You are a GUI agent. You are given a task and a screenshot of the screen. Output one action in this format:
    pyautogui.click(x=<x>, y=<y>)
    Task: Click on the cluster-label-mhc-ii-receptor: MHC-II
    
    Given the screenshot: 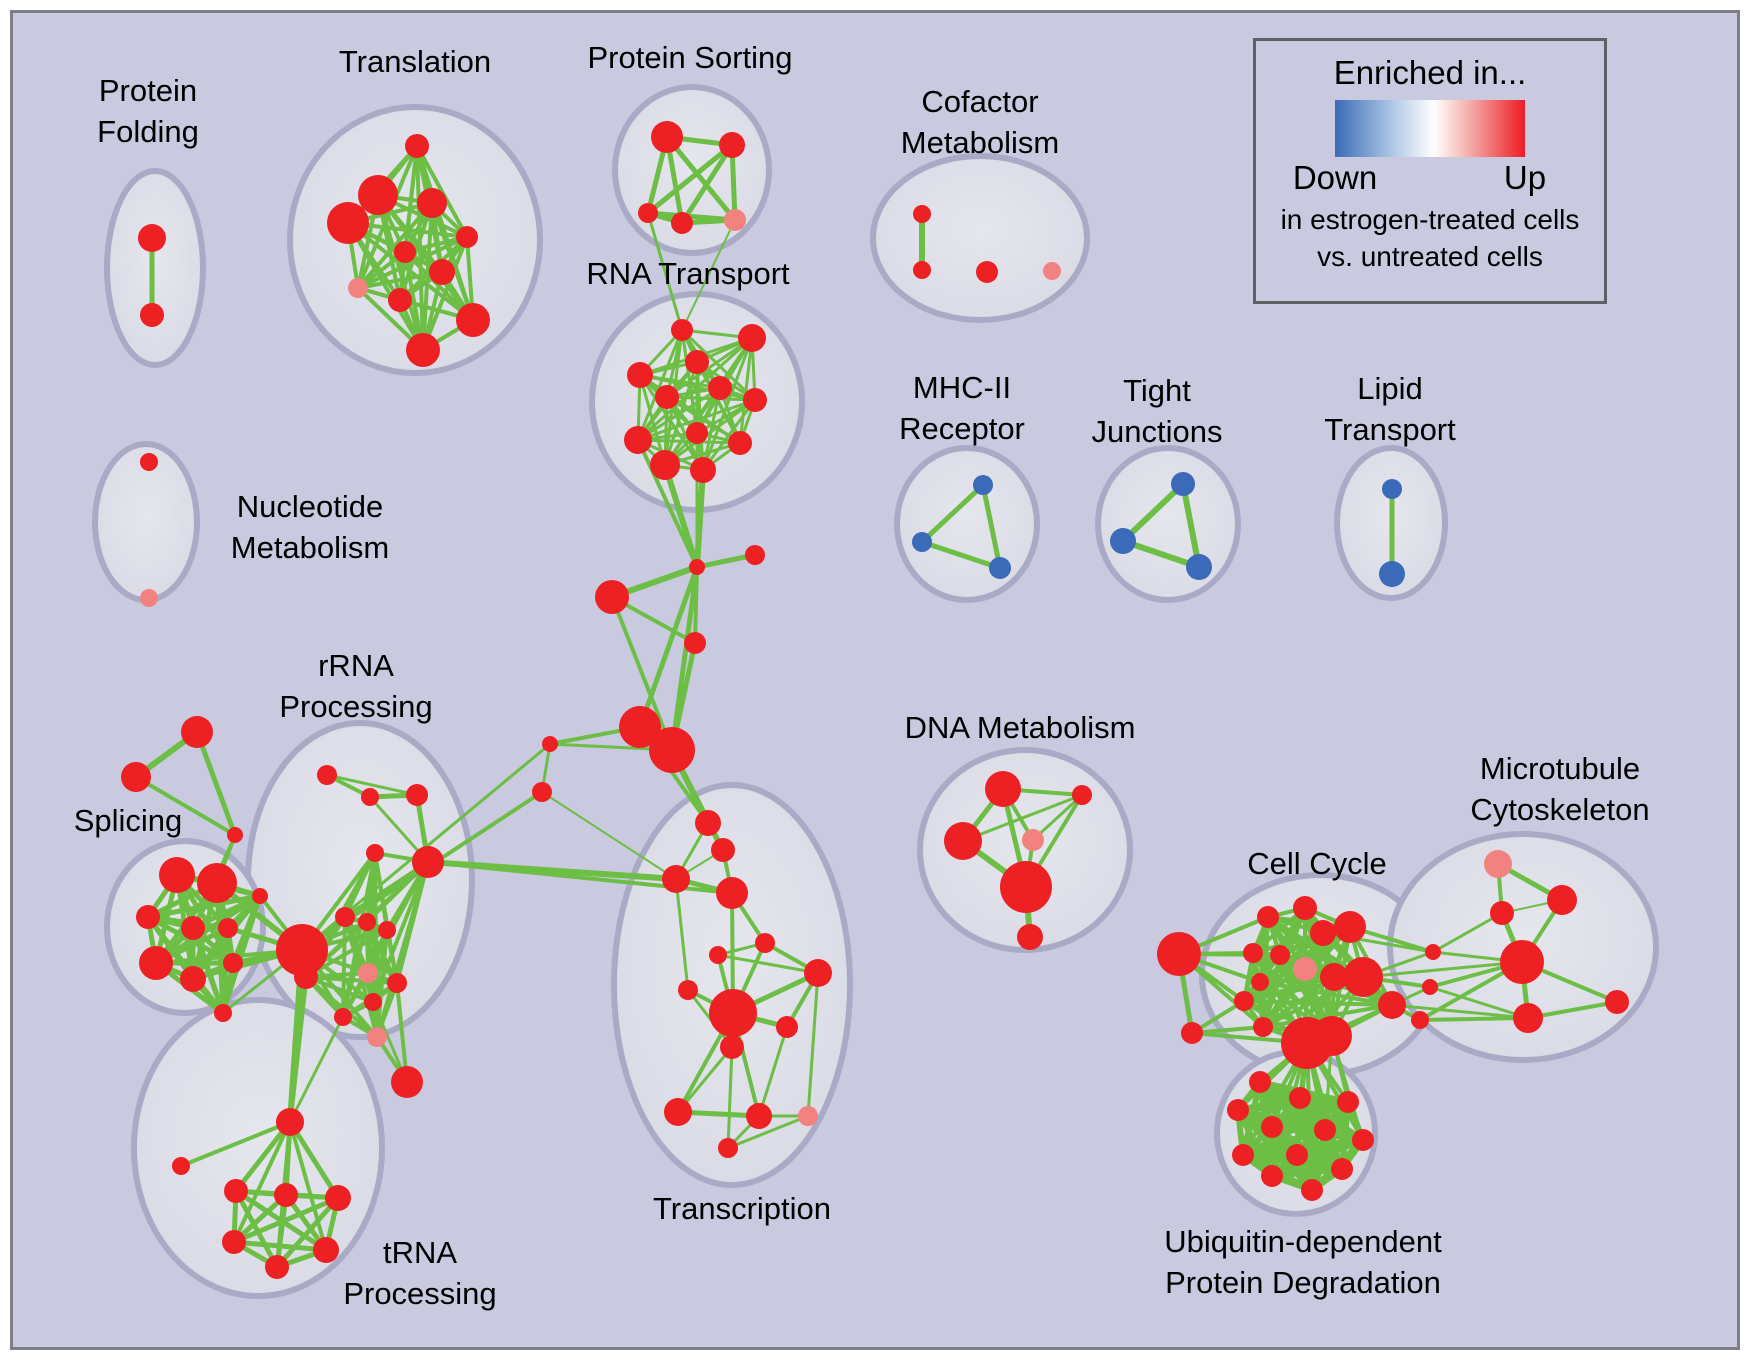 What is the action you would take?
    pyautogui.click(x=962, y=387)
    